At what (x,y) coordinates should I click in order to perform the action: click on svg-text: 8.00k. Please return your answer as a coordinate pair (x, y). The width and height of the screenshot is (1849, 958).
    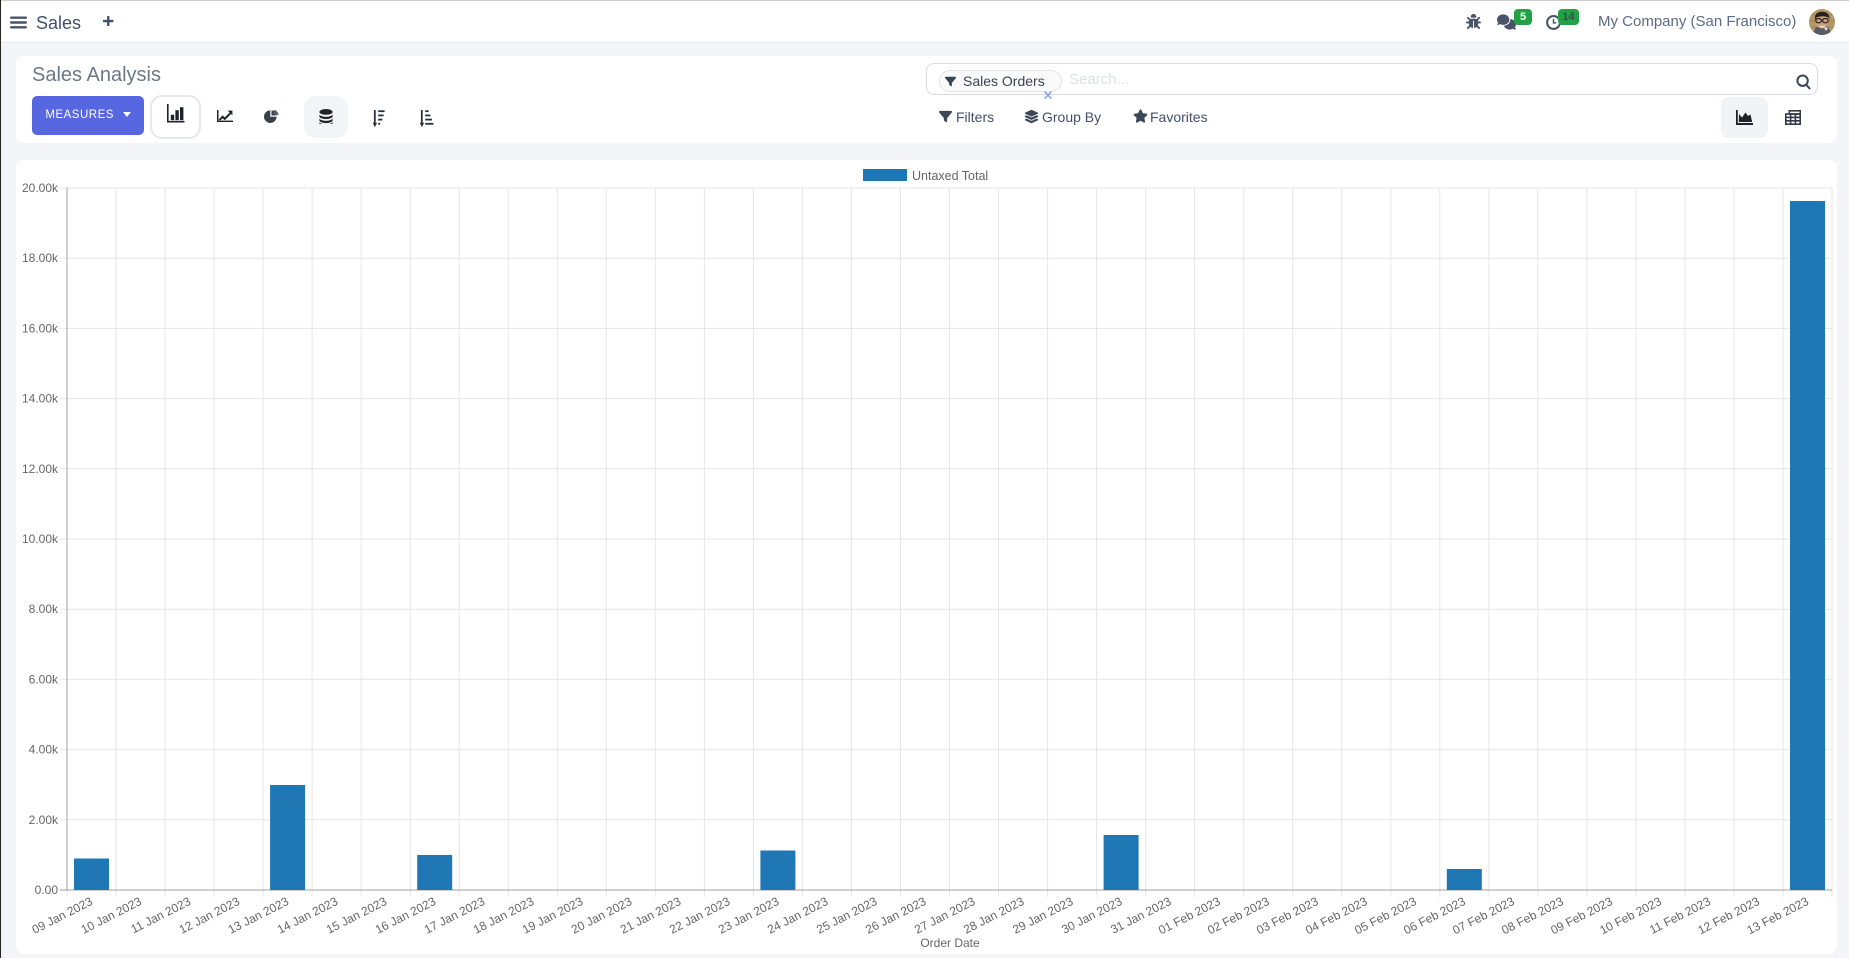
    Looking at the image, I should click on (44, 609).